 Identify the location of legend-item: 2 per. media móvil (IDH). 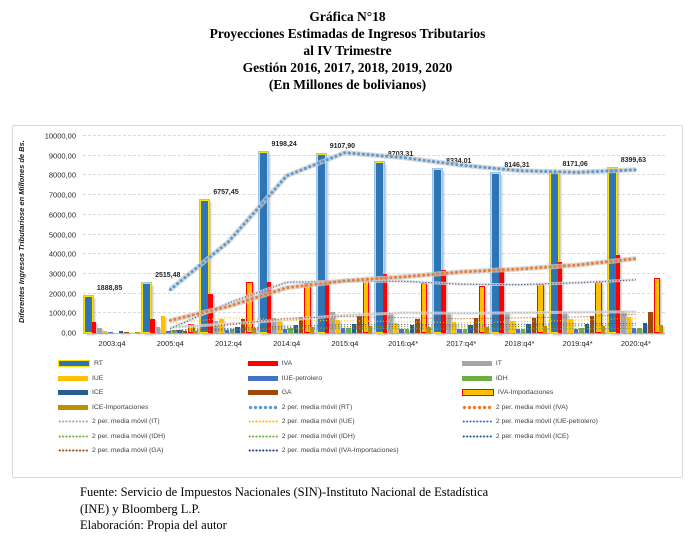
(354, 436).